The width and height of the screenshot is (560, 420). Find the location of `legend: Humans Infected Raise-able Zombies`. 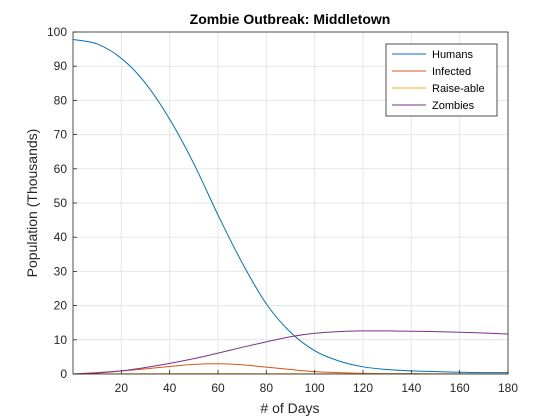

legend: Humans Infected Raise-able Zombies is located at coordinates (441, 80).